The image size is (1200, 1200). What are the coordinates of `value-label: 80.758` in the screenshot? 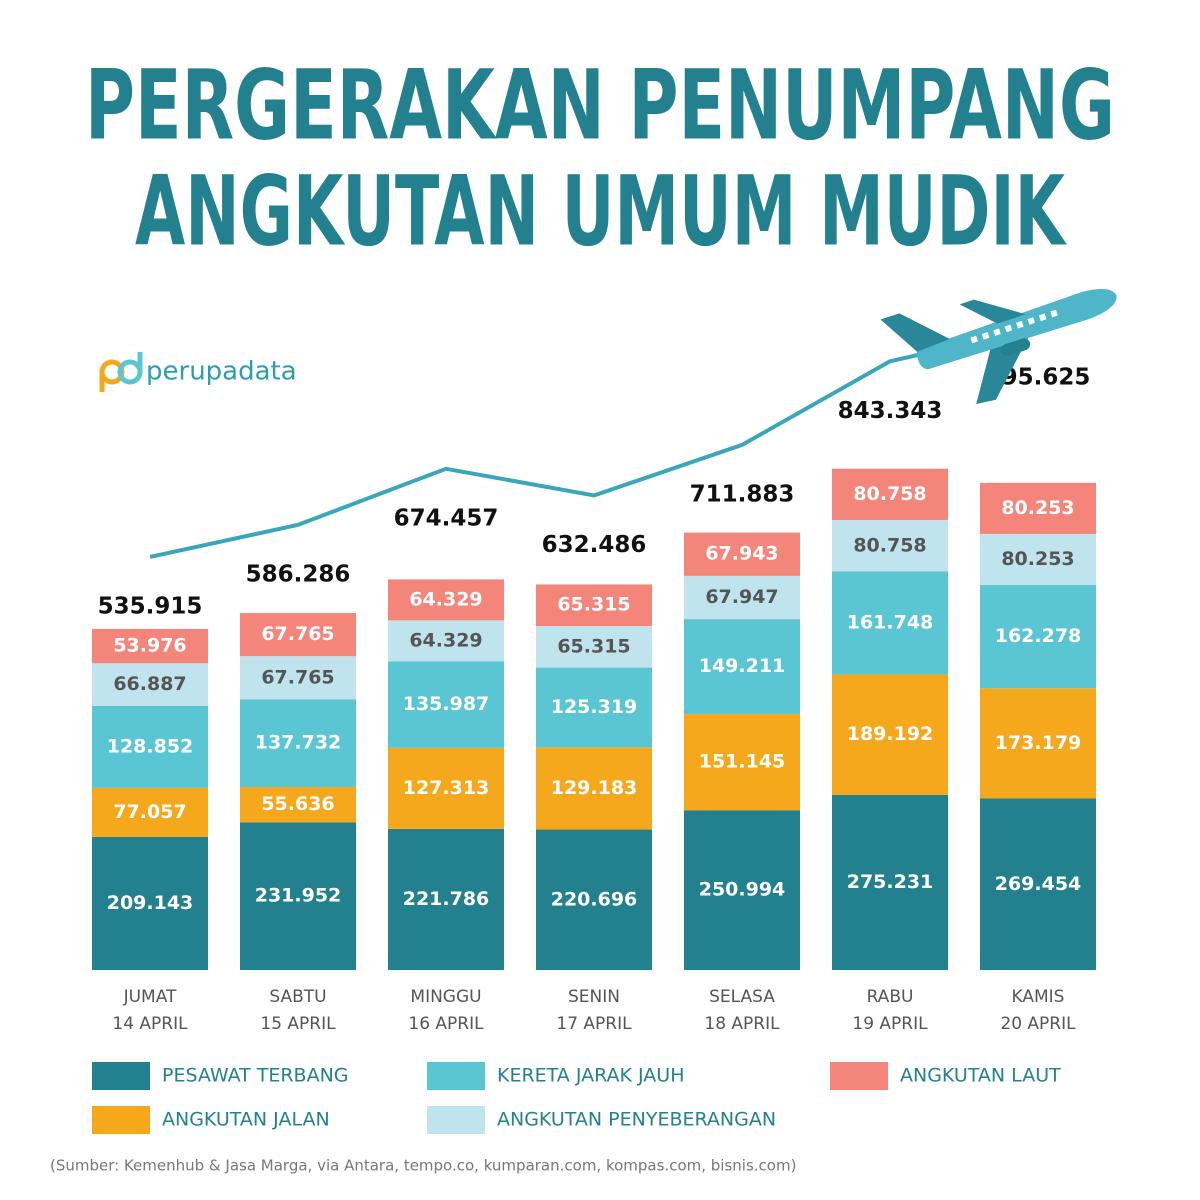 It's located at (889, 494).